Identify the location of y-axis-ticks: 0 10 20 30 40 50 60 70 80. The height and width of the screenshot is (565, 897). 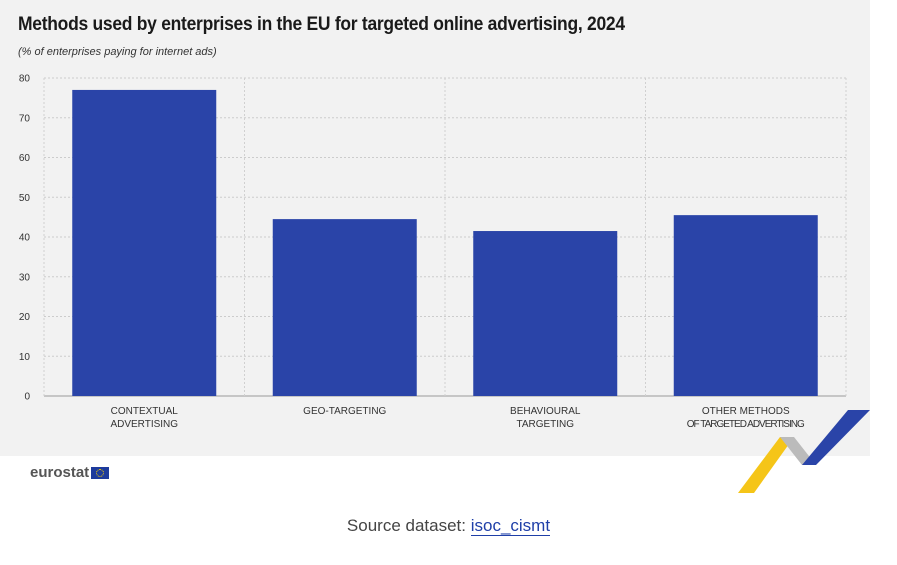
(25, 238).